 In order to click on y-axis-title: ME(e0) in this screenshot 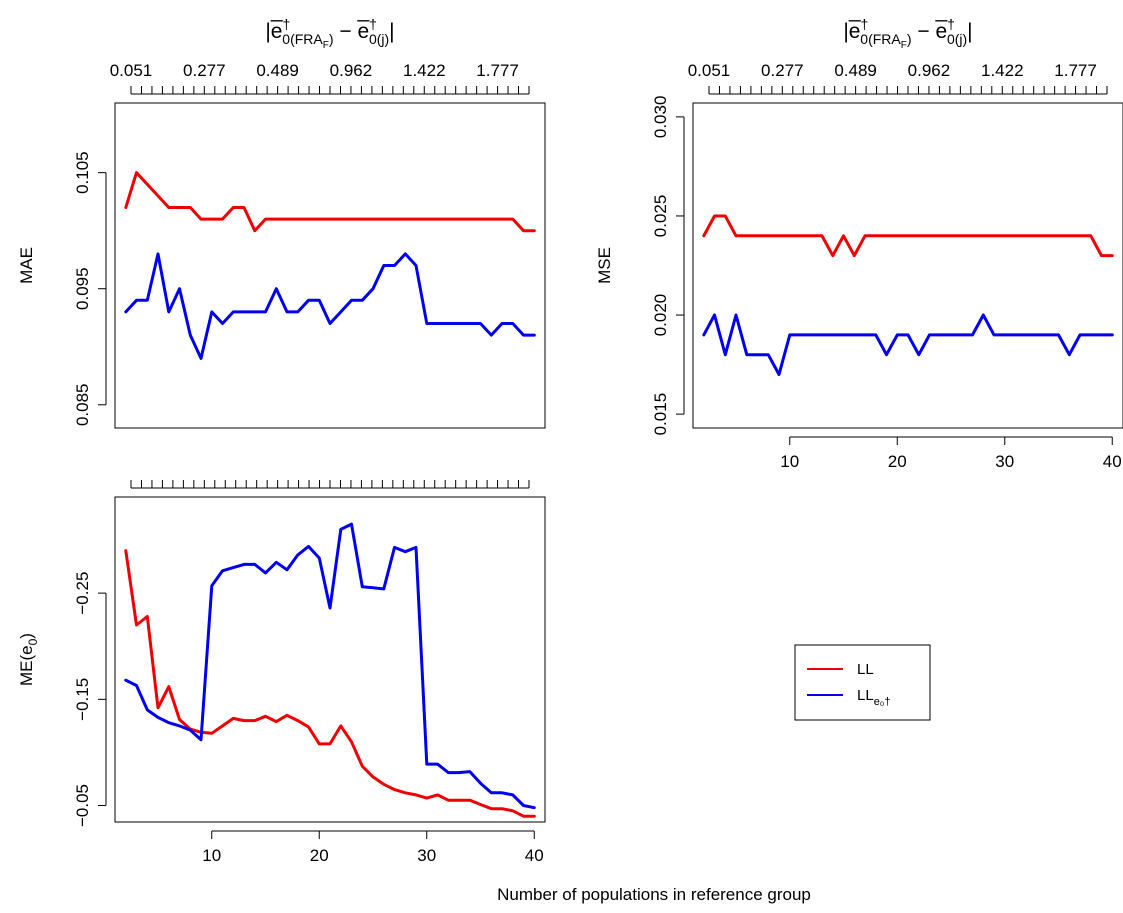, I will do `click(28, 659)`.